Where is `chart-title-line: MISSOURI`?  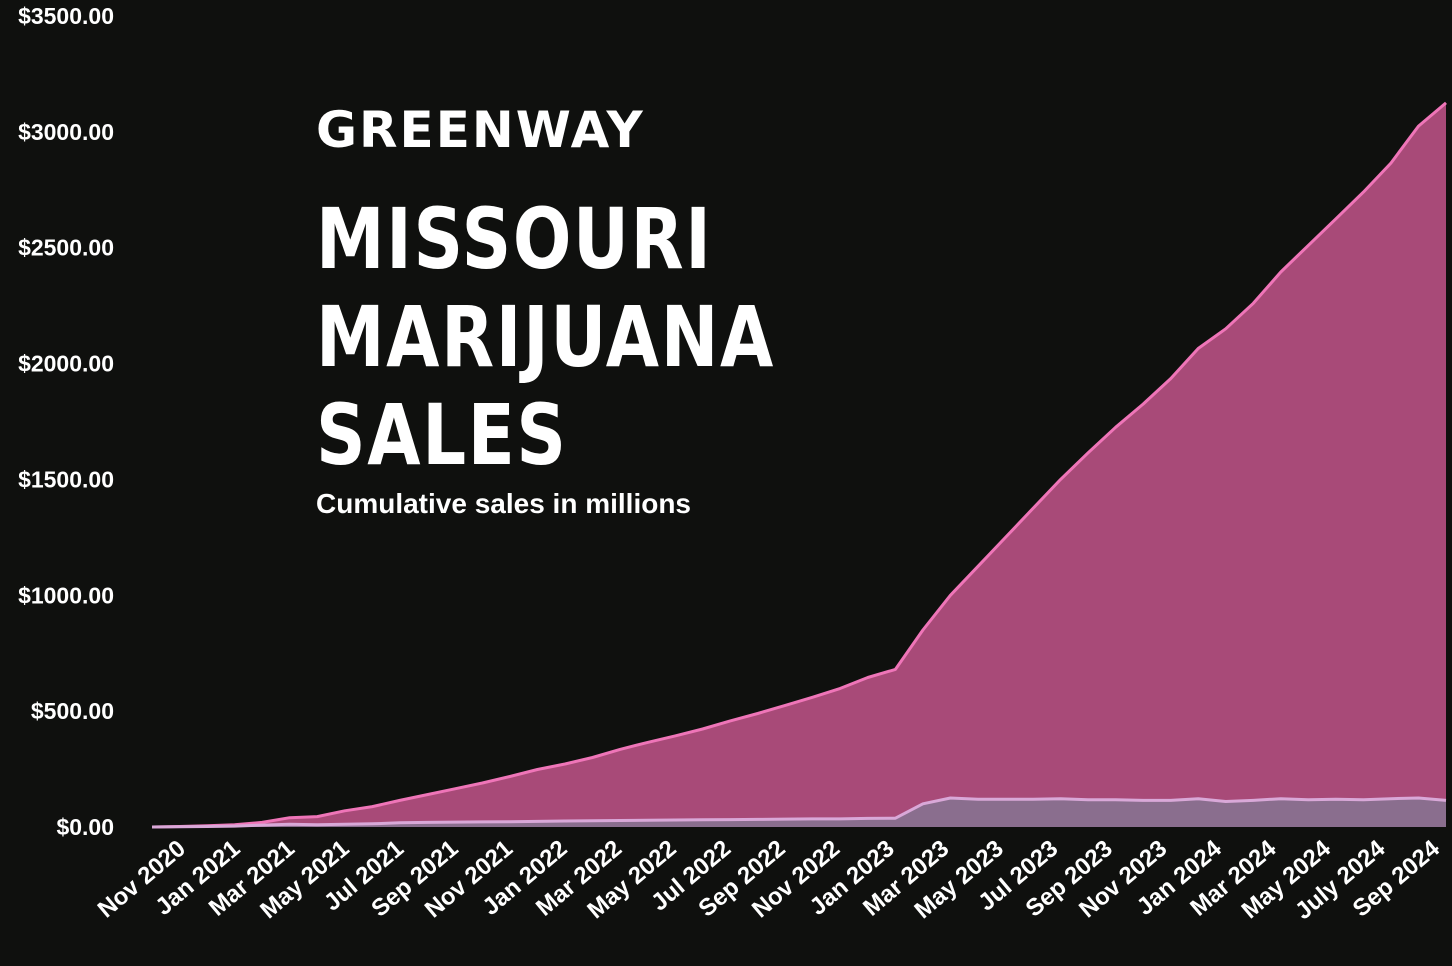
chart-title-line: MISSOURI is located at coordinates (514, 239).